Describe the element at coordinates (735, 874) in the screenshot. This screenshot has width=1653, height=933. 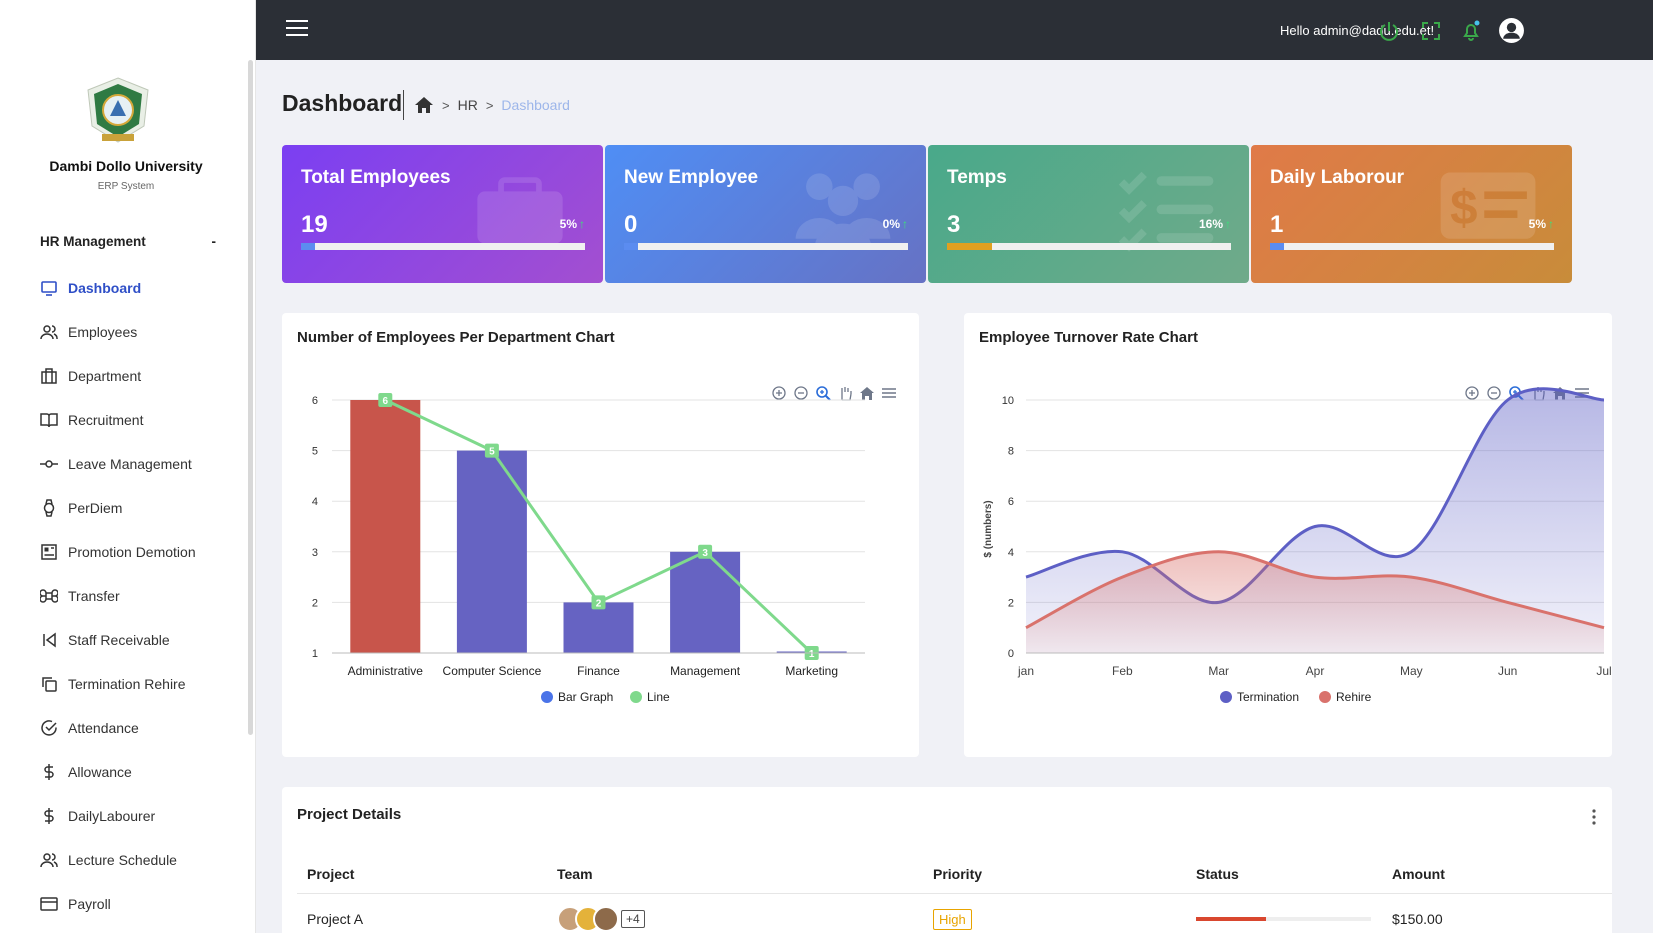
I see `column-header-team: Team` at that location.